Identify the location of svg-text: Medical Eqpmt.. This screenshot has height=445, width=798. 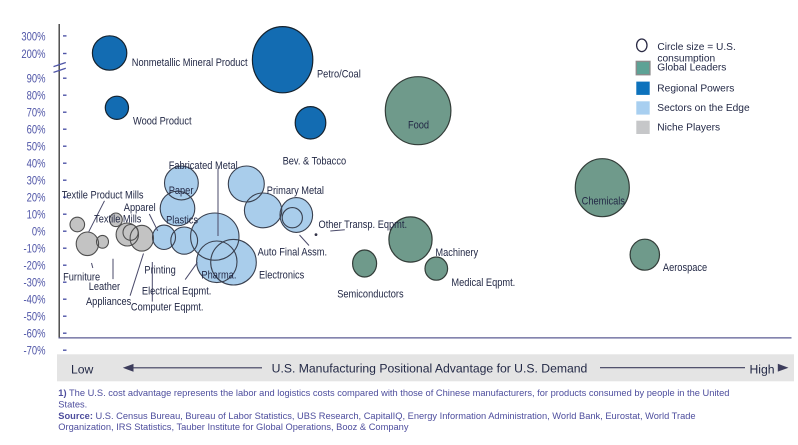
(483, 283).